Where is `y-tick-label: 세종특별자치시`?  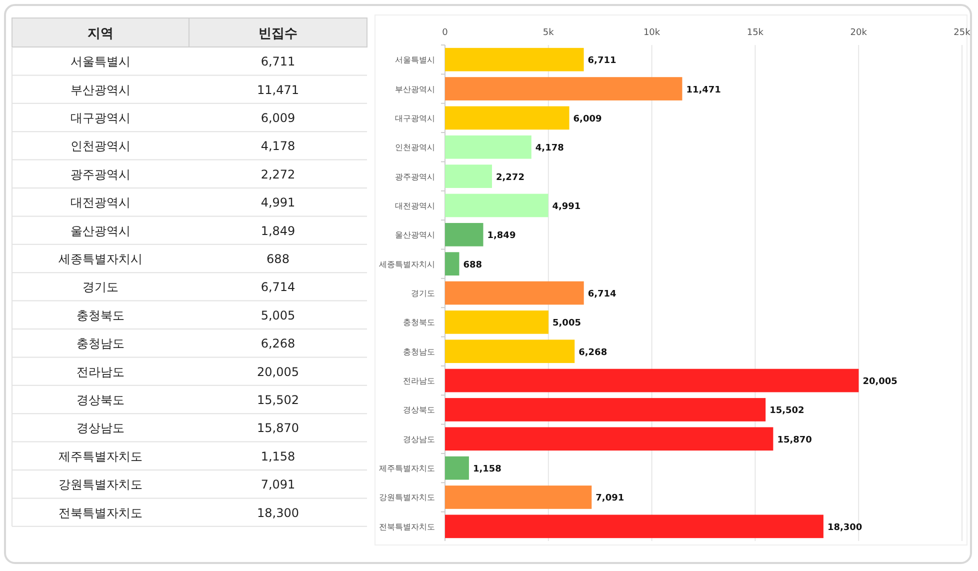
y-tick-label: 세종특별자치시 is located at coordinates (407, 264).